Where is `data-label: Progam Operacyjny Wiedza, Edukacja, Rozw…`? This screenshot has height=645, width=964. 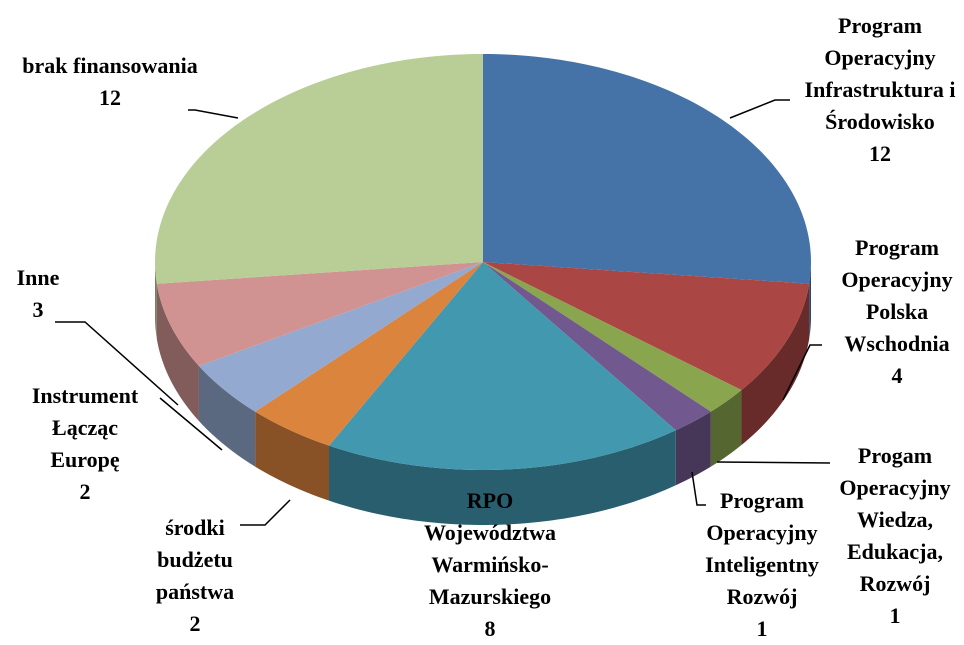 data-label: Progam Operacyjny Wiedza, Edukacja, Rozw… is located at coordinates (894, 536).